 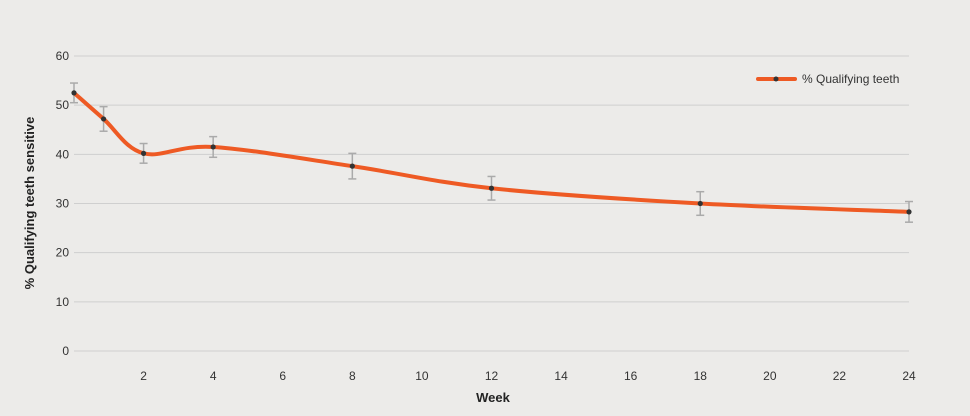 I want to click on x-tick-labels: 2 4 6 8 10 12 14 16 18 20 22 24, so click(x=528, y=376).